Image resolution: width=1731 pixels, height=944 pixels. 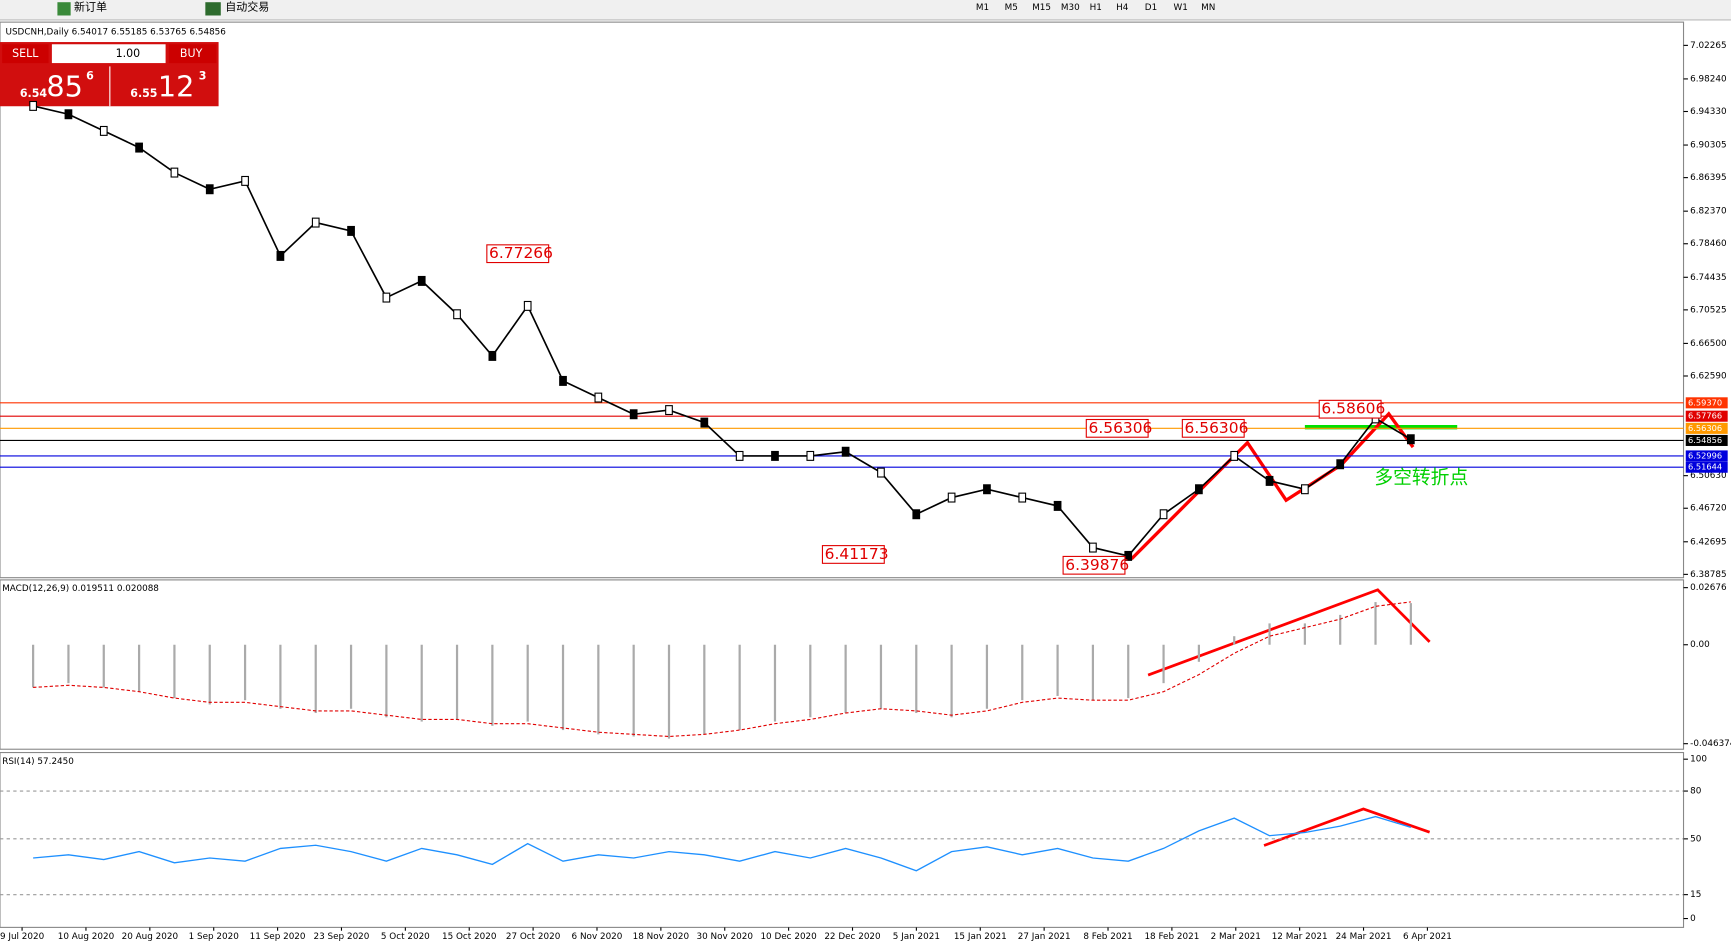 I want to click on toolbar-button: 新订单, so click(x=90, y=7).